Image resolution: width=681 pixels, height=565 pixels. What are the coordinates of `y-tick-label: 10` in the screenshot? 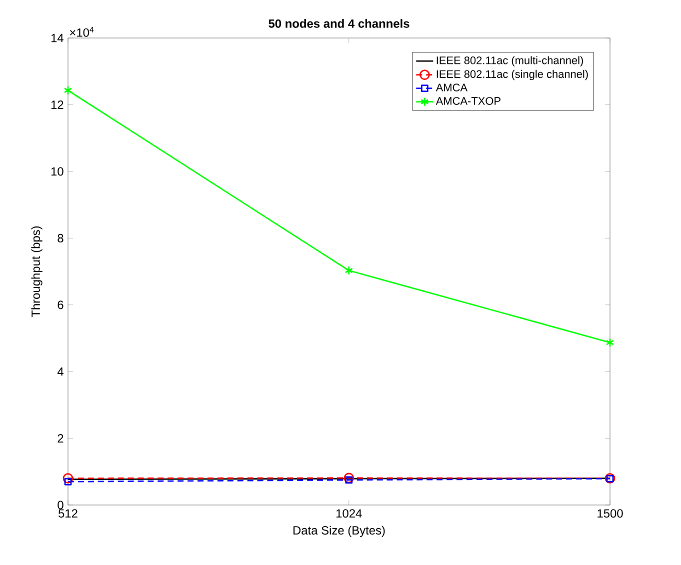 It's located at (57, 171).